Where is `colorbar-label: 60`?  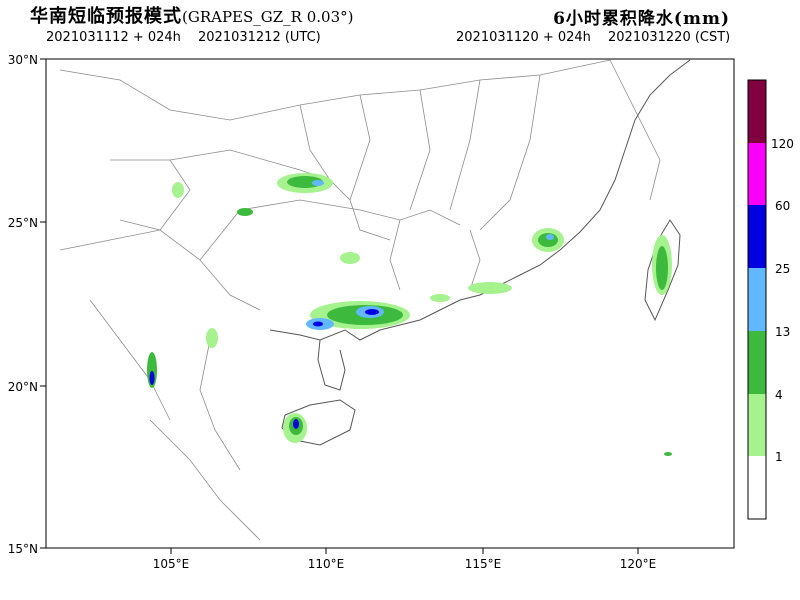 colorbar-label: 60 is located at coordinates (782, 206).